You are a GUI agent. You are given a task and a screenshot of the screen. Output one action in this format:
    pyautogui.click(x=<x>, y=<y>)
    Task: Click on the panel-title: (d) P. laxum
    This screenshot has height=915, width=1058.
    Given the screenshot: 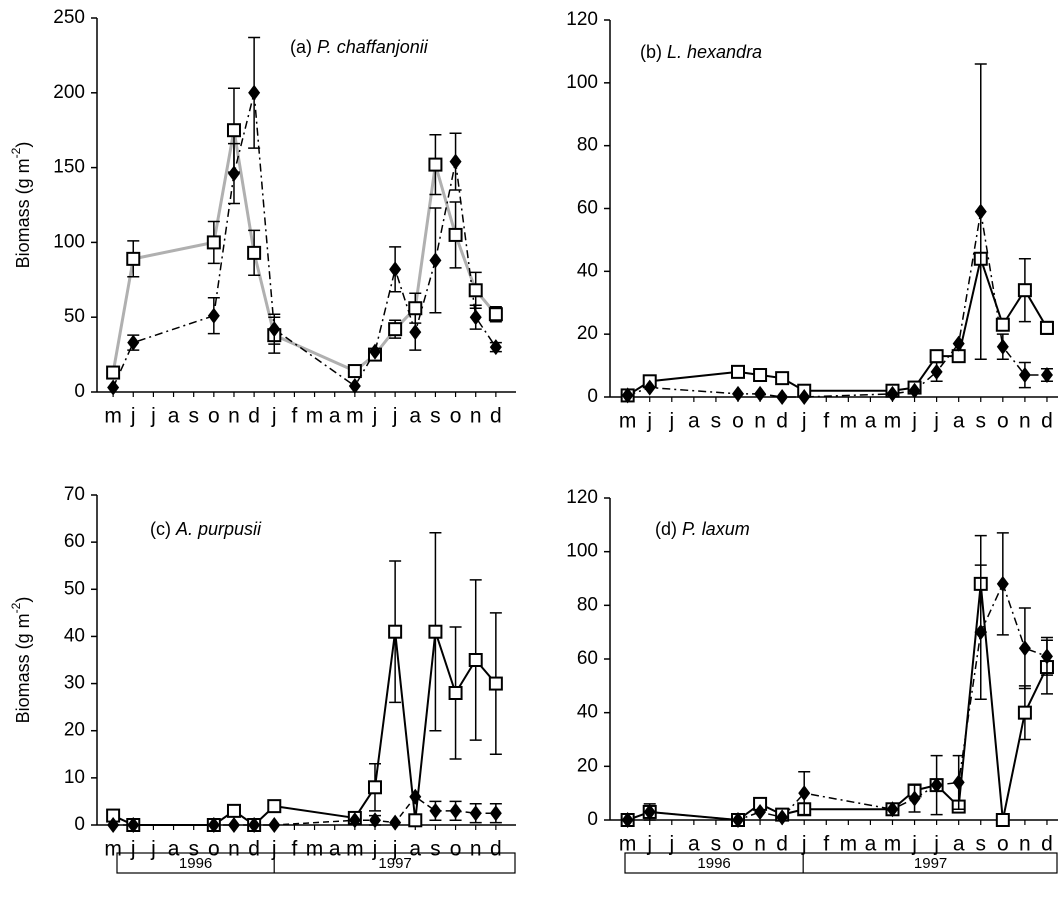 What is the action you would take?
    pyautogui.click(x=702, y=529)
    